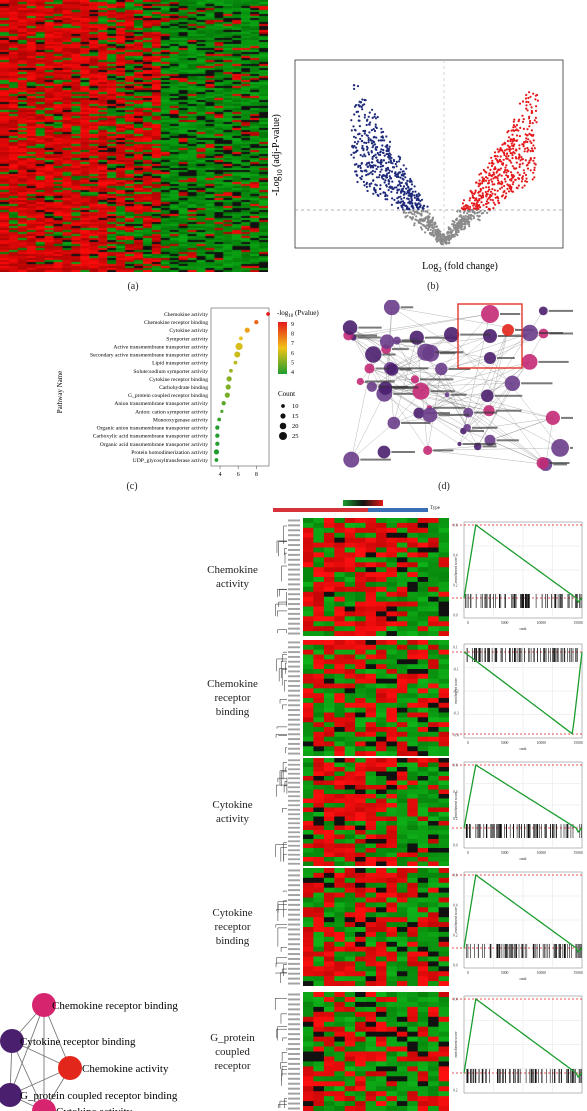 The height and width of the screenshot is (1111, 587). Describe the element at coordinates (70, 1068) in the screenshot. I see `network-node` at that location.